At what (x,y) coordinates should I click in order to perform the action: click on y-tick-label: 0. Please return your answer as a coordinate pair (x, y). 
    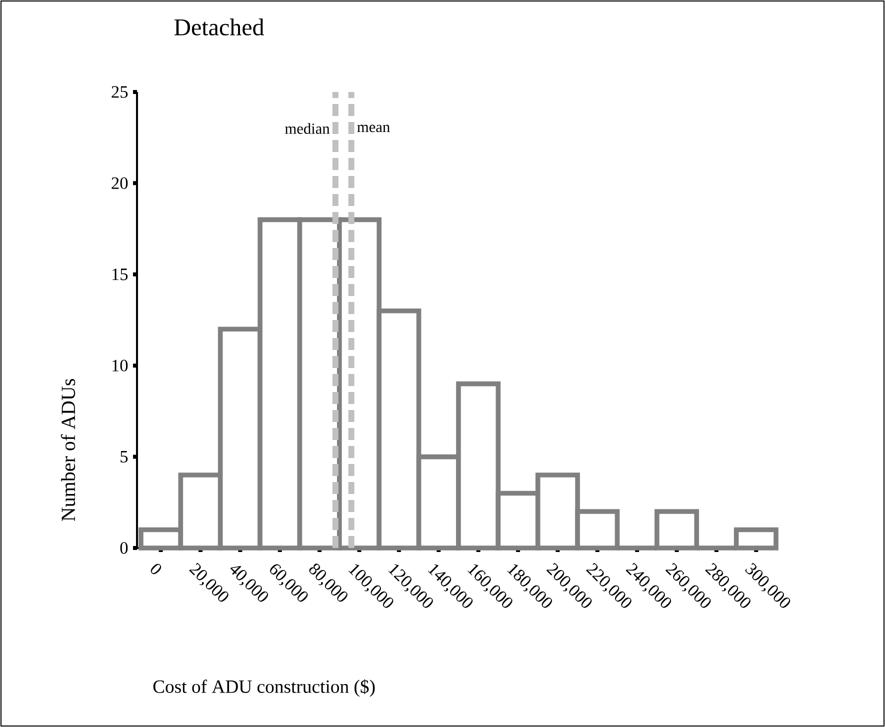
    Looking at the image, I should click on (124, 548).